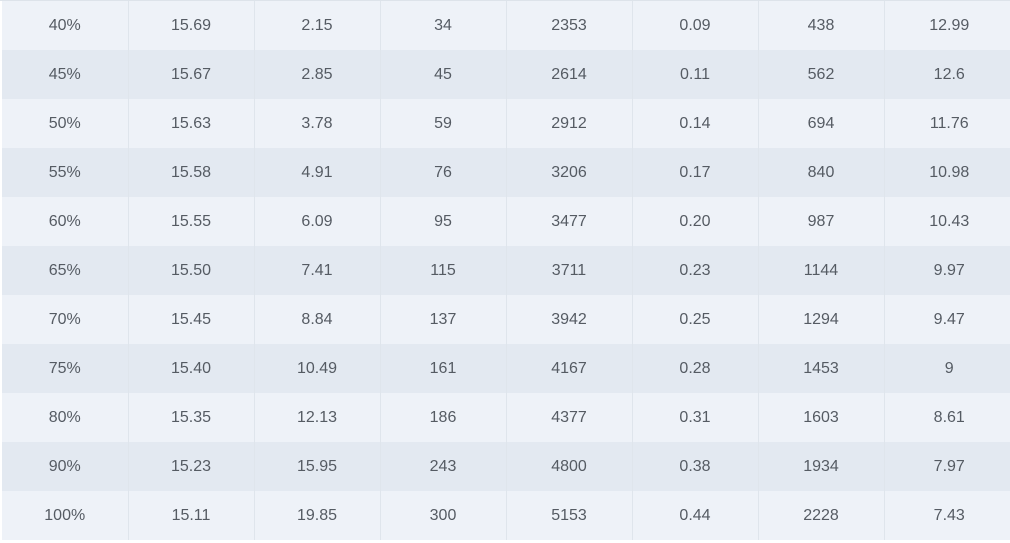 The image size is (1010, 543). Describe the element at coordinates (821, 270) in the screenshot. I see `table-cell: 1144` at that location.